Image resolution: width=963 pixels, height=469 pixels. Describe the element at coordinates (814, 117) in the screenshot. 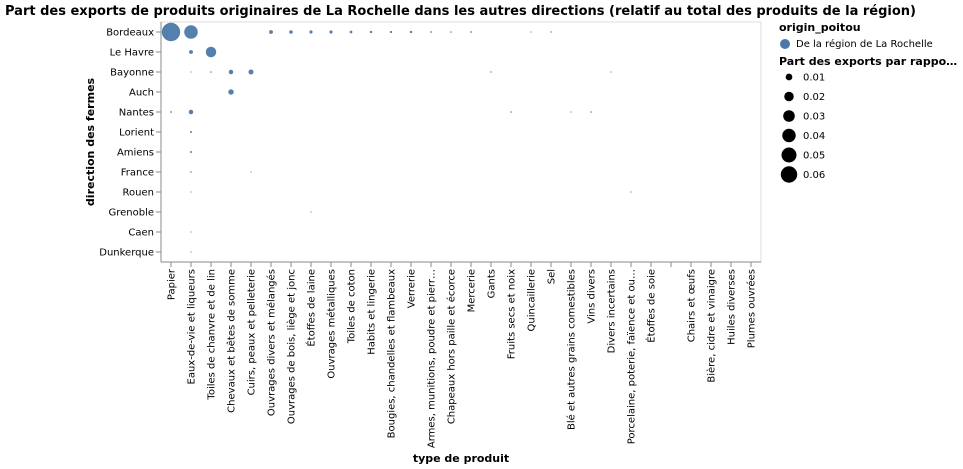

I see `size-legend-label: 0.03` at that location.